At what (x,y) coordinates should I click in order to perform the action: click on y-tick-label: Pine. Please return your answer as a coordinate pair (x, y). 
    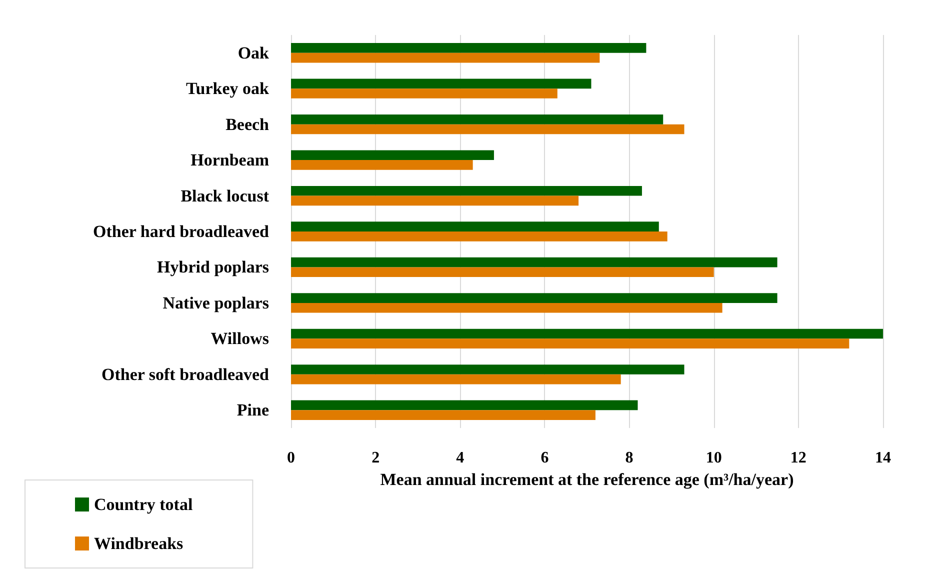
    Looking at the image, I should click on (253, 410).